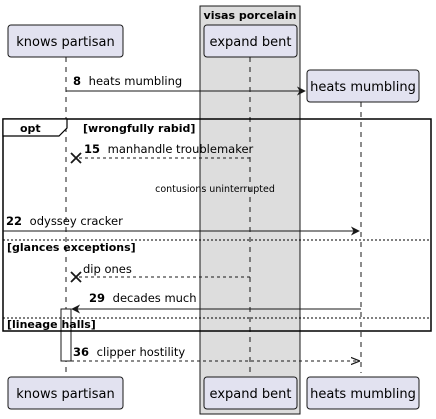  What do you see at coordinates (250, 15) in the screenshot?
I see `box-title: visas porcelain` at bounding box center [250, 15].